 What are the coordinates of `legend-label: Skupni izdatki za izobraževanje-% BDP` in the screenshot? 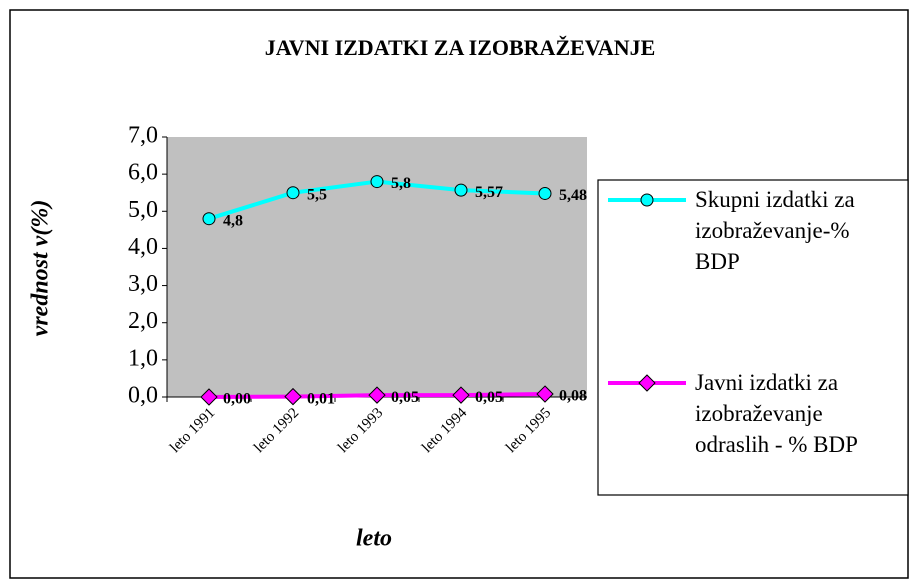 It's located at (775, 230).